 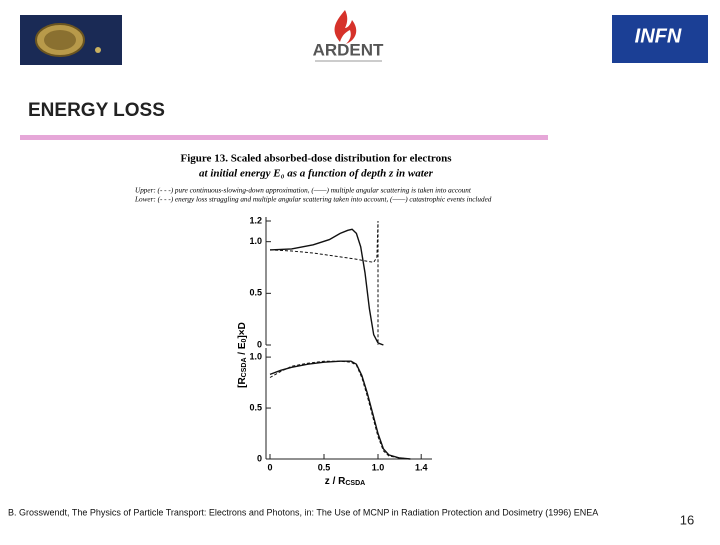 I want to click on right-logo, so click(x=660, y=39).